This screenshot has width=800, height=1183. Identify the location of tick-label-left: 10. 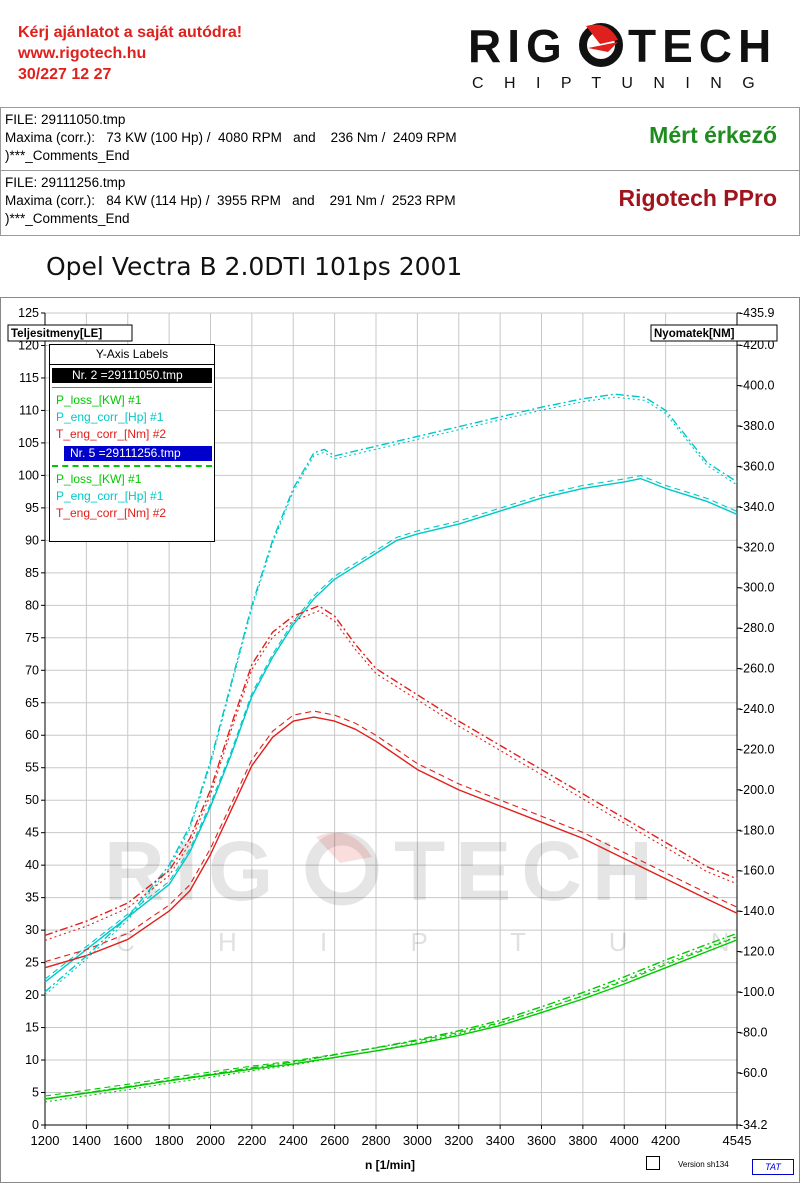
(32, 1060).